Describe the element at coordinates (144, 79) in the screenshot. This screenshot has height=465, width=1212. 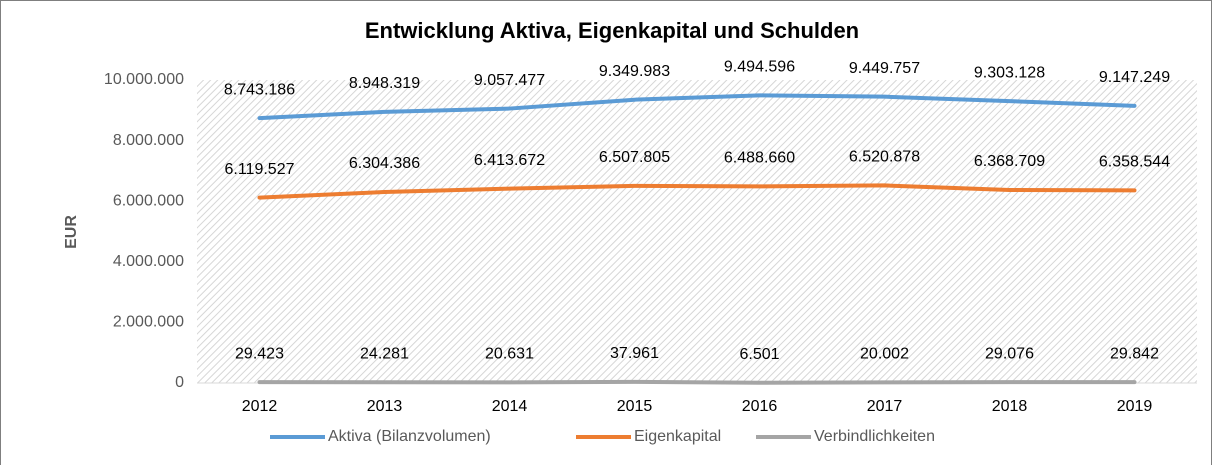
I see `y-tick-label: 10.000.000` at that location.